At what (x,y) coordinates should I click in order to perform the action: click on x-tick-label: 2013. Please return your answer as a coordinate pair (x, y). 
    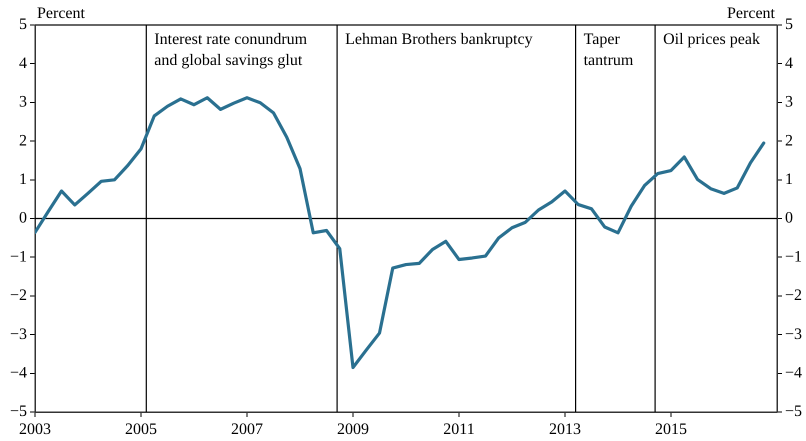
    Looking at the image, I should click on (565, 429).